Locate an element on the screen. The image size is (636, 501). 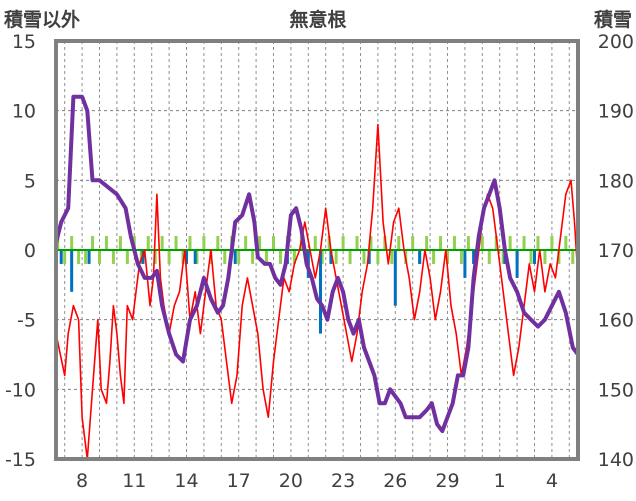
left-axis-ticks: 15 10 5 0 -5 -10 -15 is located at coordinates (20, 251).